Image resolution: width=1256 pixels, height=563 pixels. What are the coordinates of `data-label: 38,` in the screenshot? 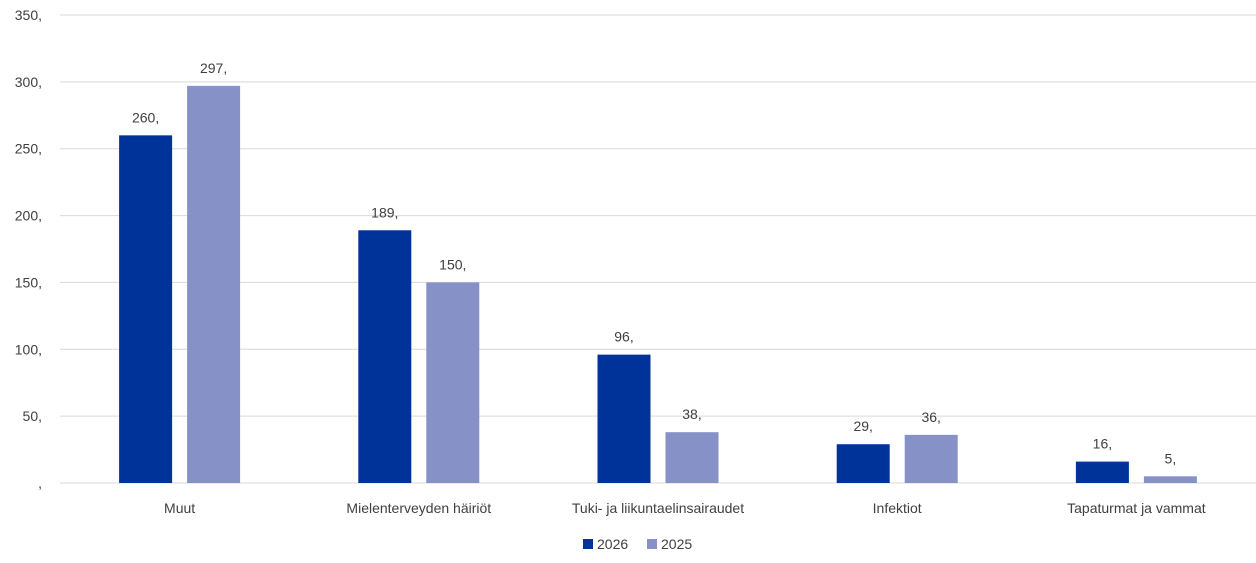 It's located at (691, 414).